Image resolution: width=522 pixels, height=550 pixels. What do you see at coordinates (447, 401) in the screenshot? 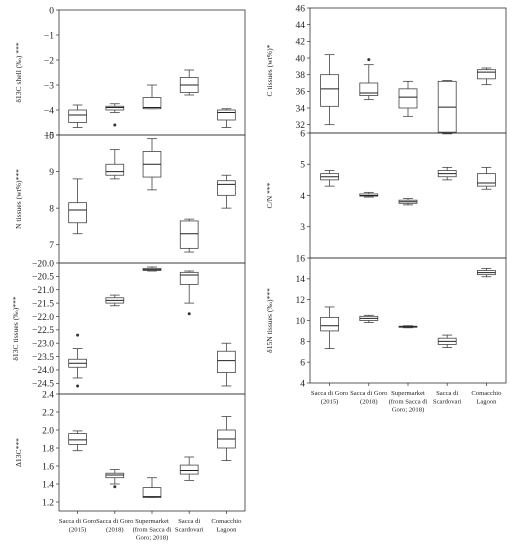
I see `x-category-label: Scardovari` at bounding box center [447, 401].